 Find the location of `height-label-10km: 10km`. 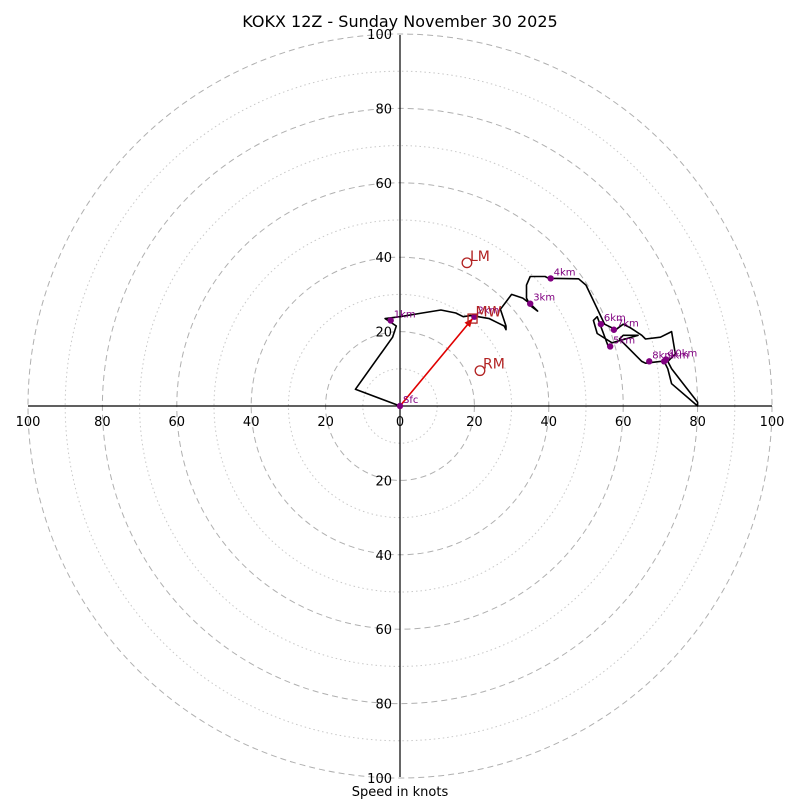

height-label-10km: 10km is located at coordinates (683, 354).